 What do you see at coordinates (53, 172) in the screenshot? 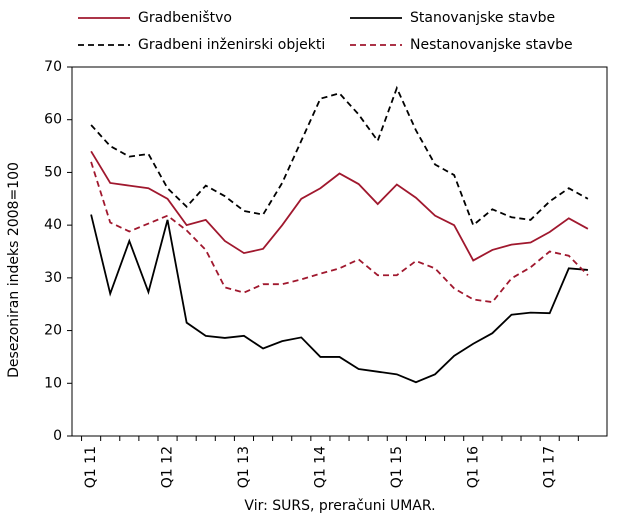
I see `y-tick-label: 50` at bounding box center [53, 172].